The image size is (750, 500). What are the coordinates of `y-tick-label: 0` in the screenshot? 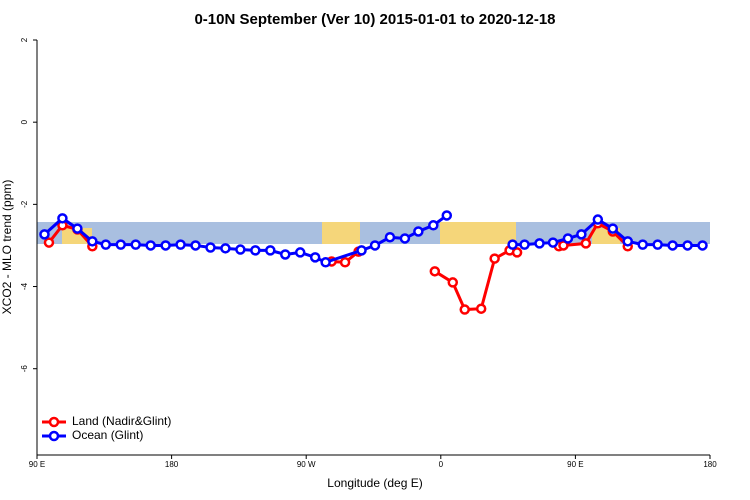 It's located at (24, 121).